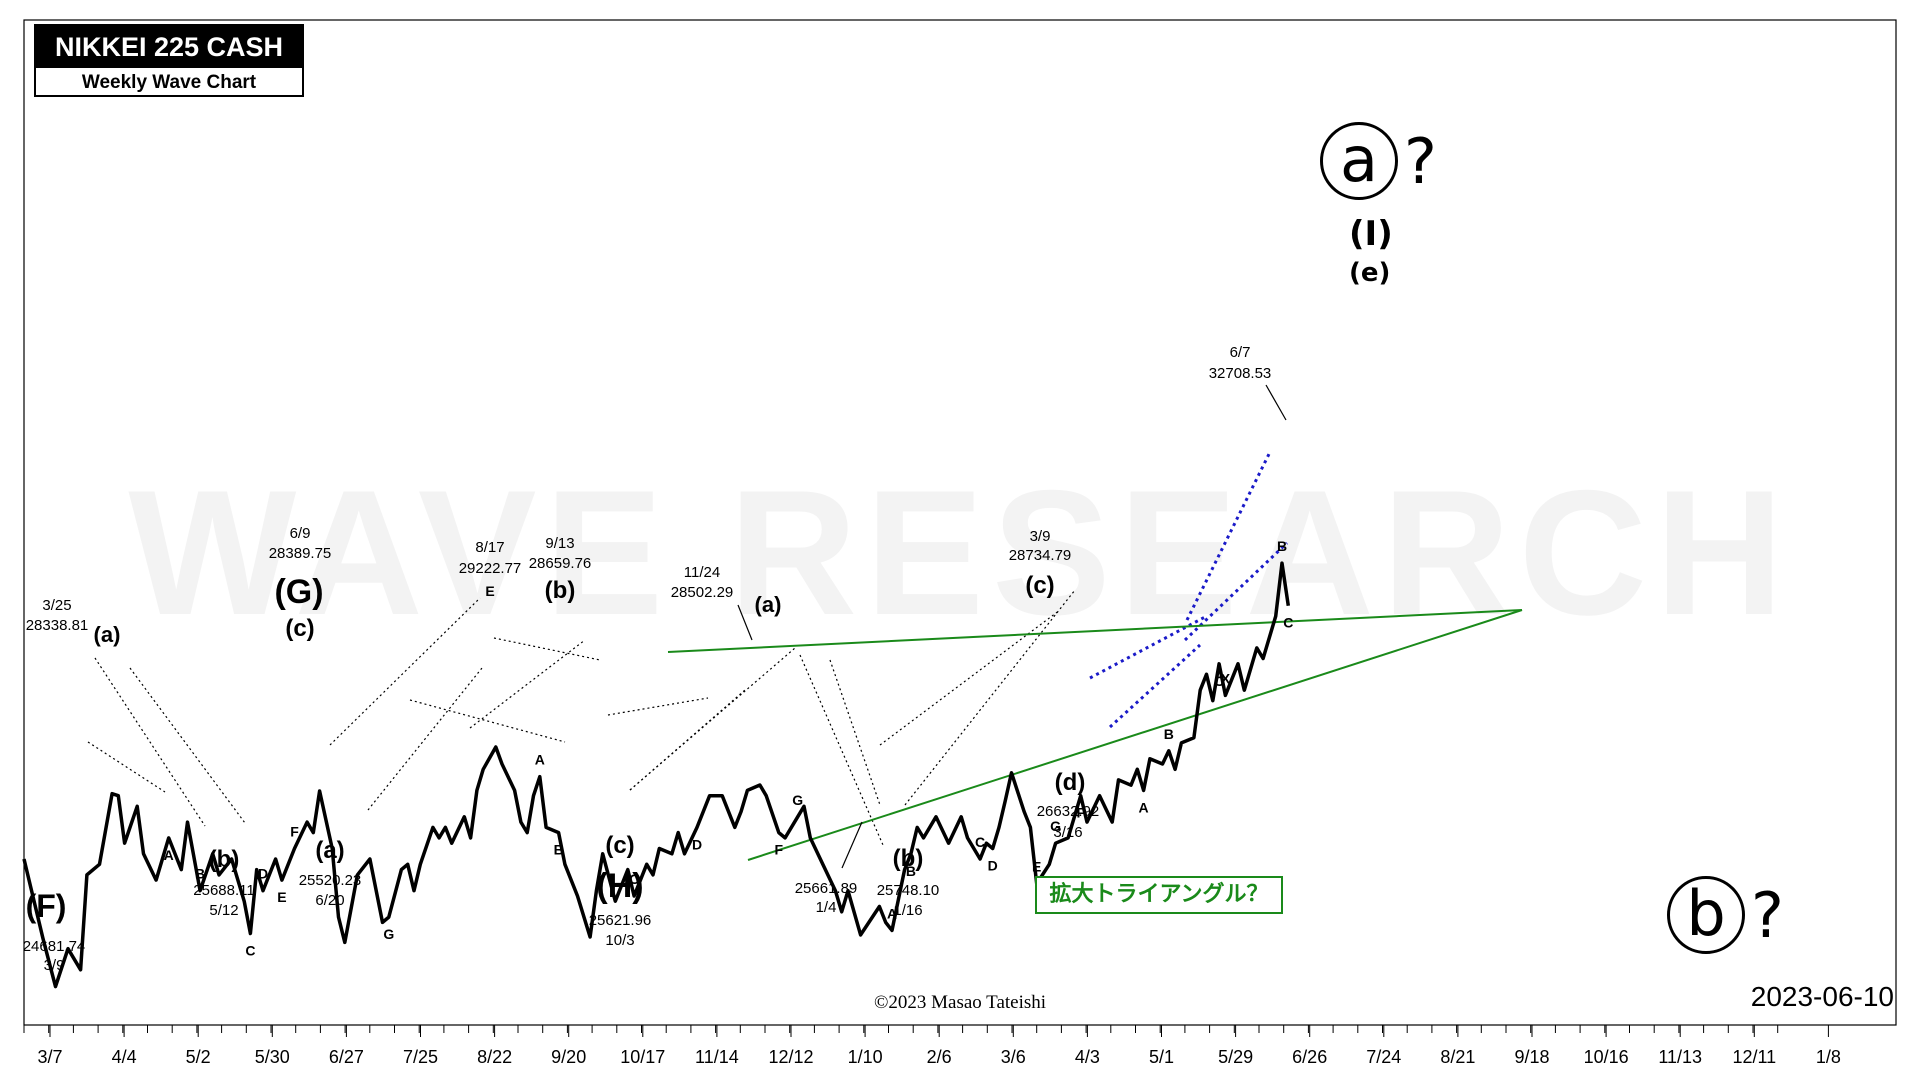 Image resolution: width=1920 pixels, height=1080 pixels. Describe the element at coordinates (1240, 352) in the screenshot. I see `date-callout: 6/7` at that location.